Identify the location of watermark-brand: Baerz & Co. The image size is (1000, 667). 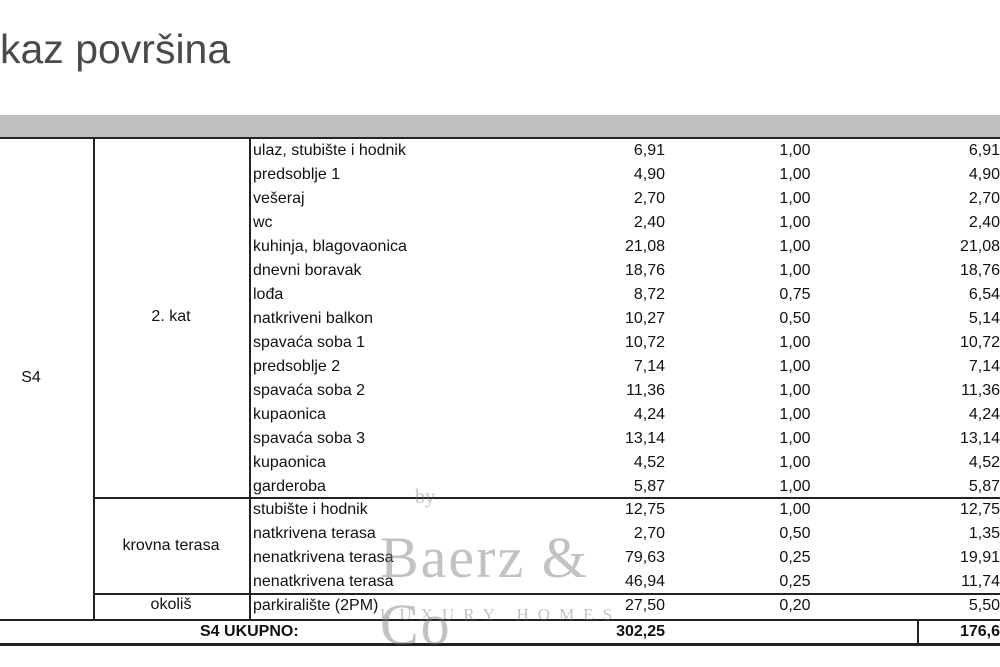
(484, 591).